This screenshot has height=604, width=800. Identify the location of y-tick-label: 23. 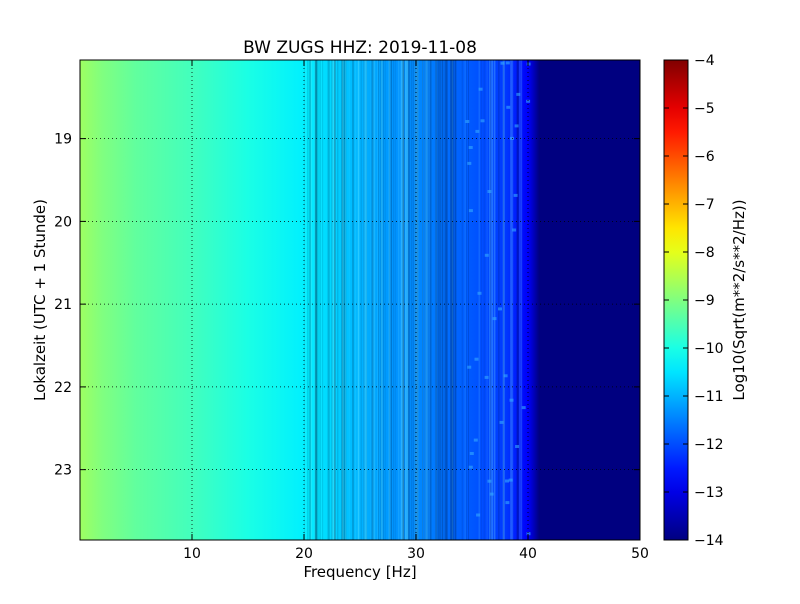
(63, 471).